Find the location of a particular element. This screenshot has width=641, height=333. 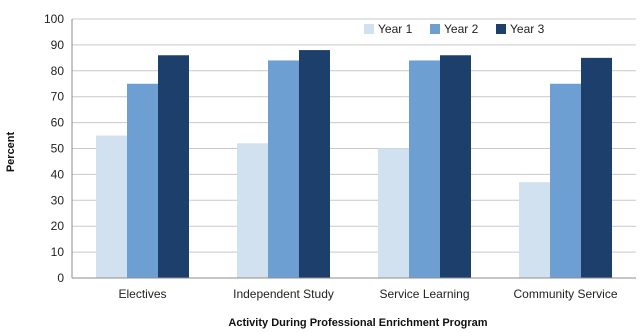

y-tick-label: 60 is located at coordinates (58, 123).